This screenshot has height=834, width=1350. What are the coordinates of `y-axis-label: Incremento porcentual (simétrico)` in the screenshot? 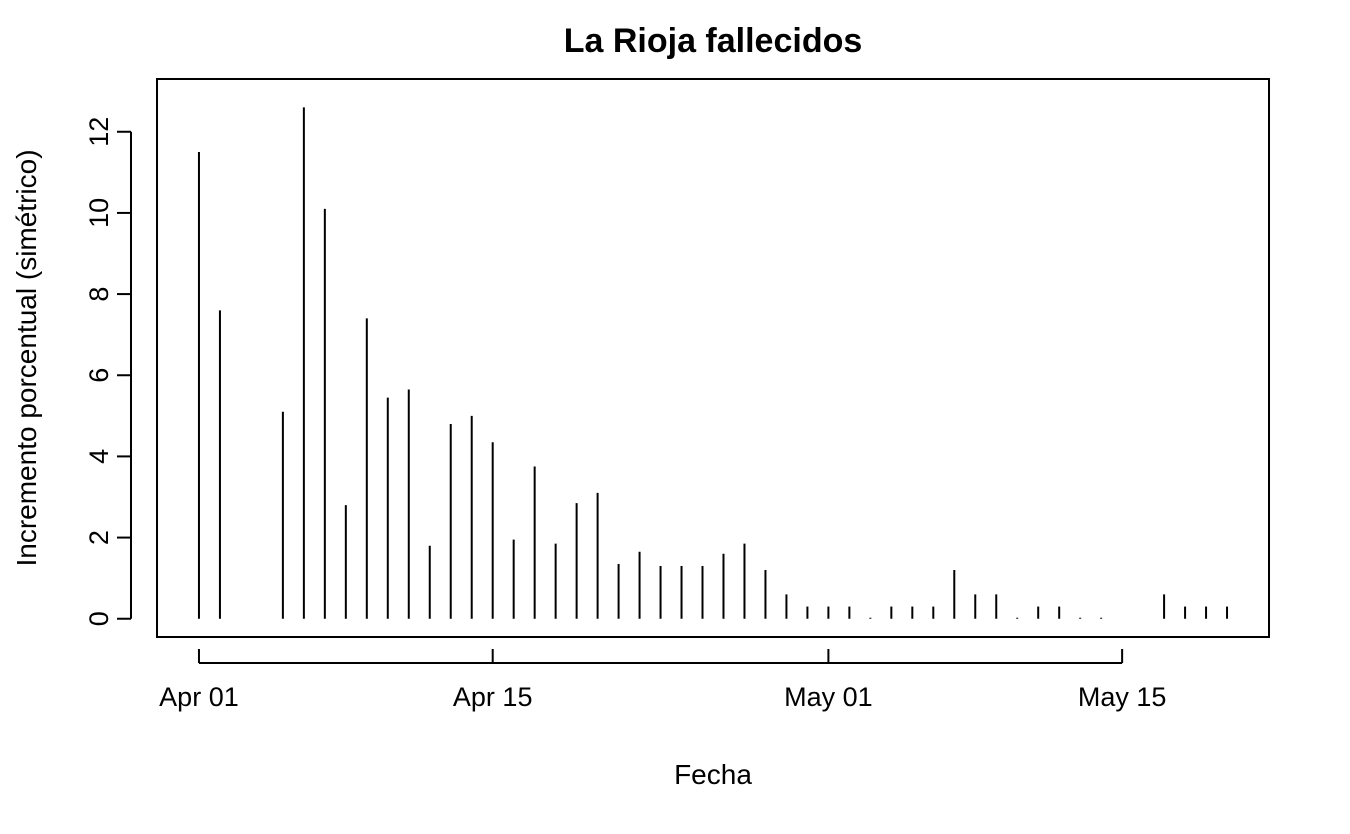 It's located at (26, 357).